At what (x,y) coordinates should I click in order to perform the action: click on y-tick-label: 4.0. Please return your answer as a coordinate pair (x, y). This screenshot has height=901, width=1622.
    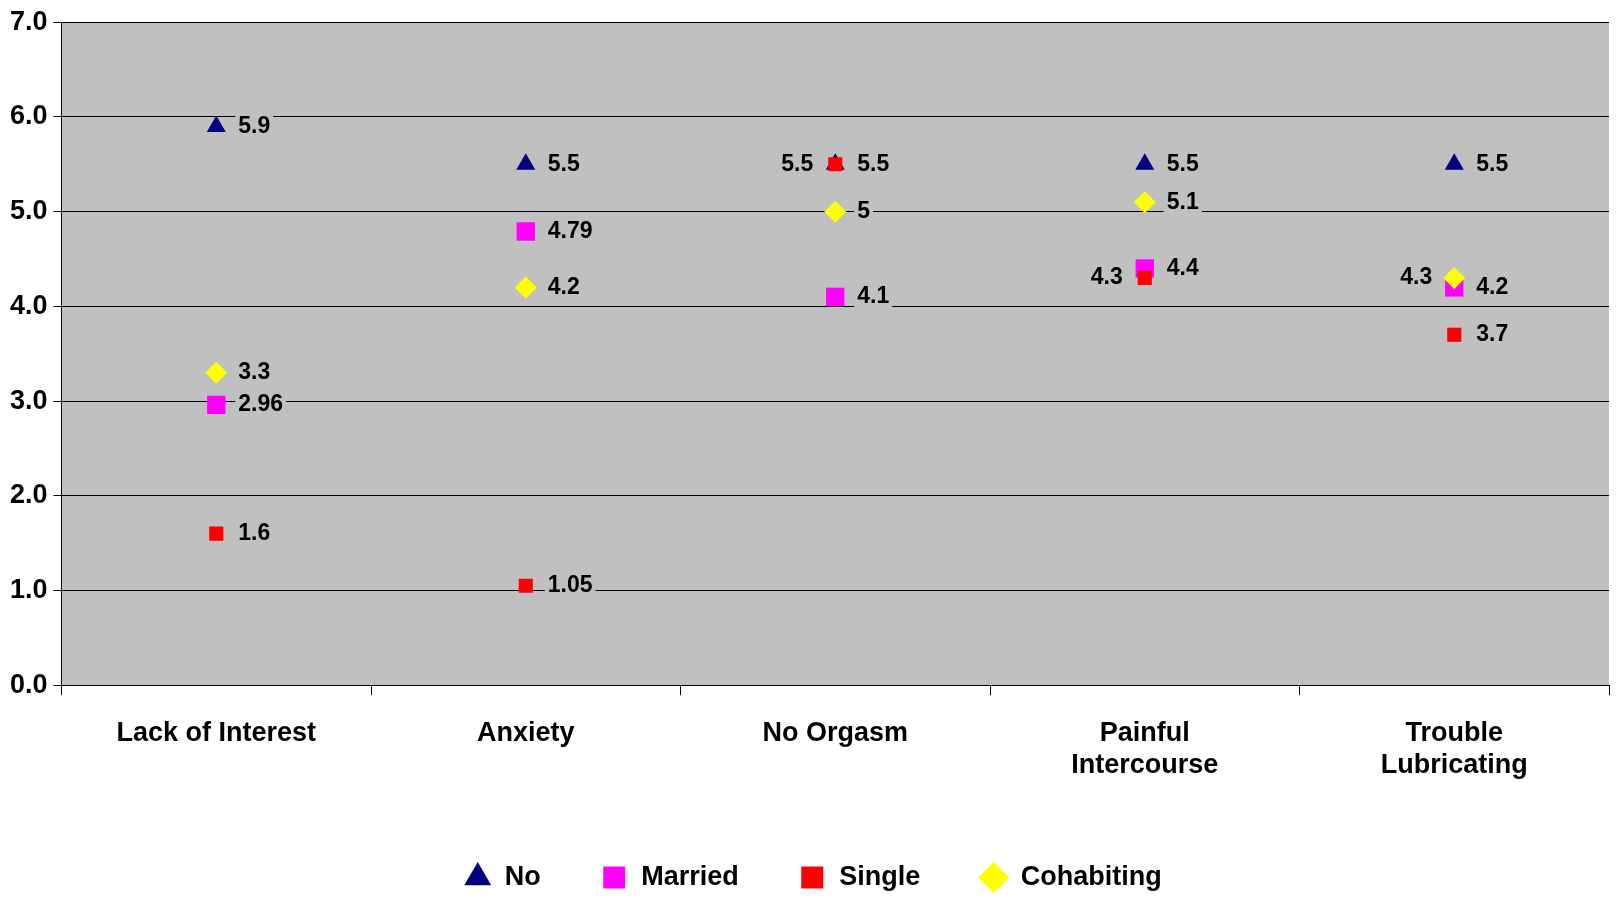
    Looking at the image, I should click on (28, 304).